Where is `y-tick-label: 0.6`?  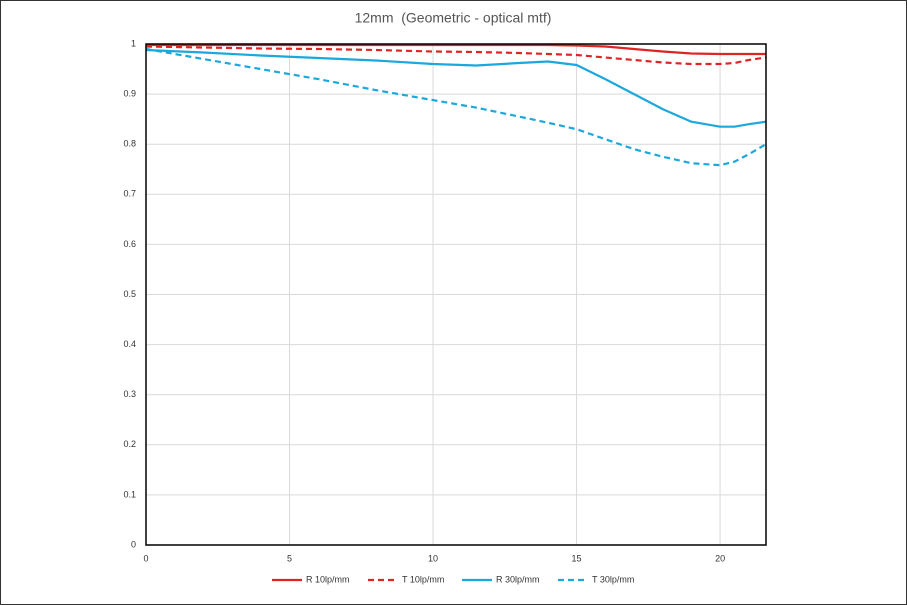
y-tick-label: 0.6 is located at coordinates (129, 244).